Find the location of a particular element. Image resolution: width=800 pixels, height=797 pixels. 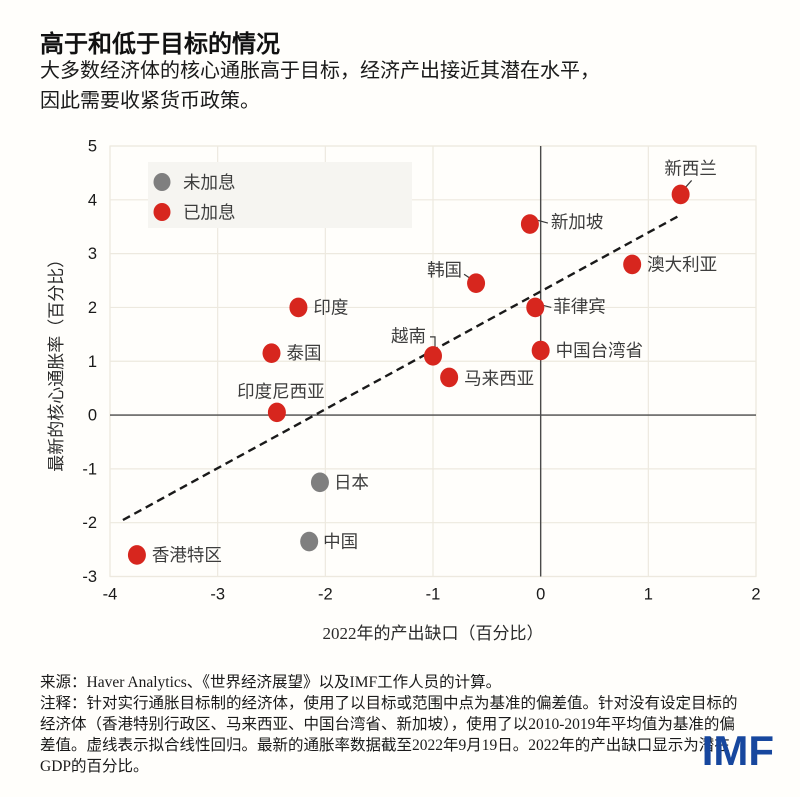

y-tick-label: 4 is located at coordinates (92, 200).